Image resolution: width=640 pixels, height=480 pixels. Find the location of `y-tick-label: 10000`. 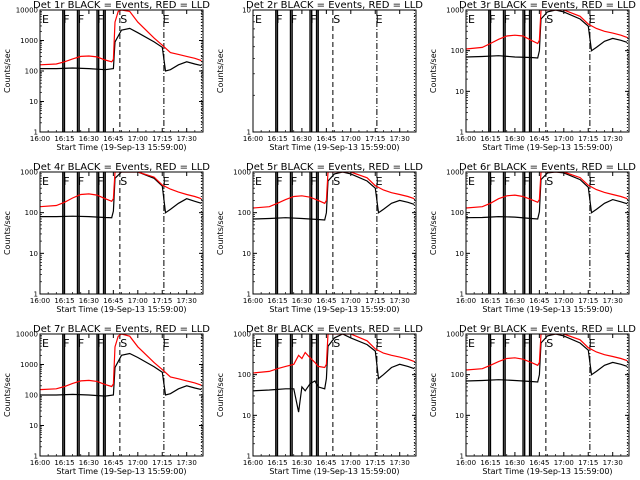

y-tick-label: 10000 is located at coordinates (27, 11).